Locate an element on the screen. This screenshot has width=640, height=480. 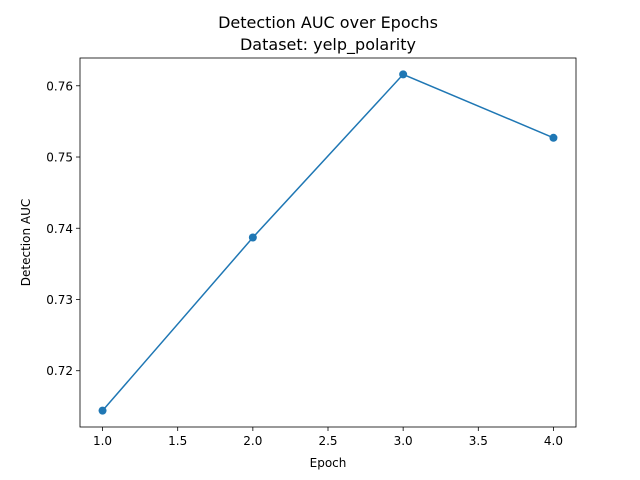
x-axis-ticks: 1.0 1.5 2.0 2.5 3.0 3.5 4.0 is located at coordinates (328, 437).